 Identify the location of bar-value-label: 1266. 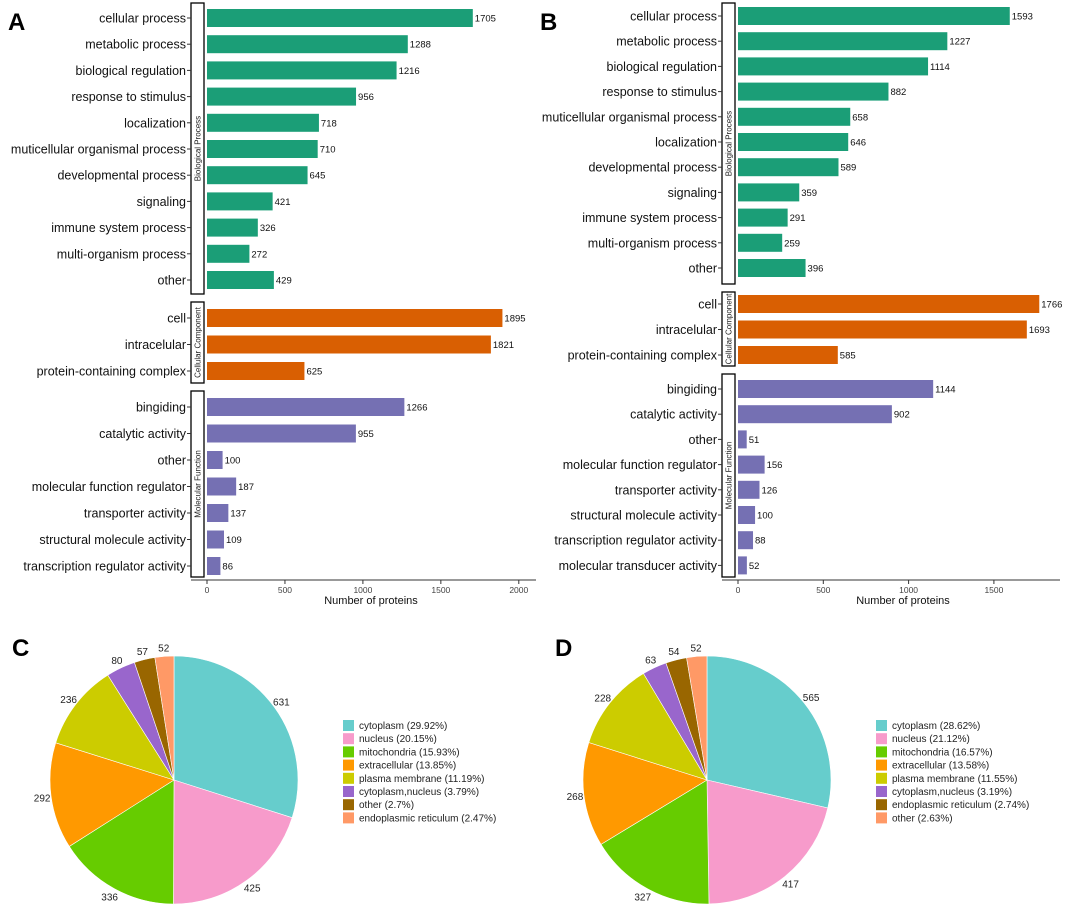
(416, 408).